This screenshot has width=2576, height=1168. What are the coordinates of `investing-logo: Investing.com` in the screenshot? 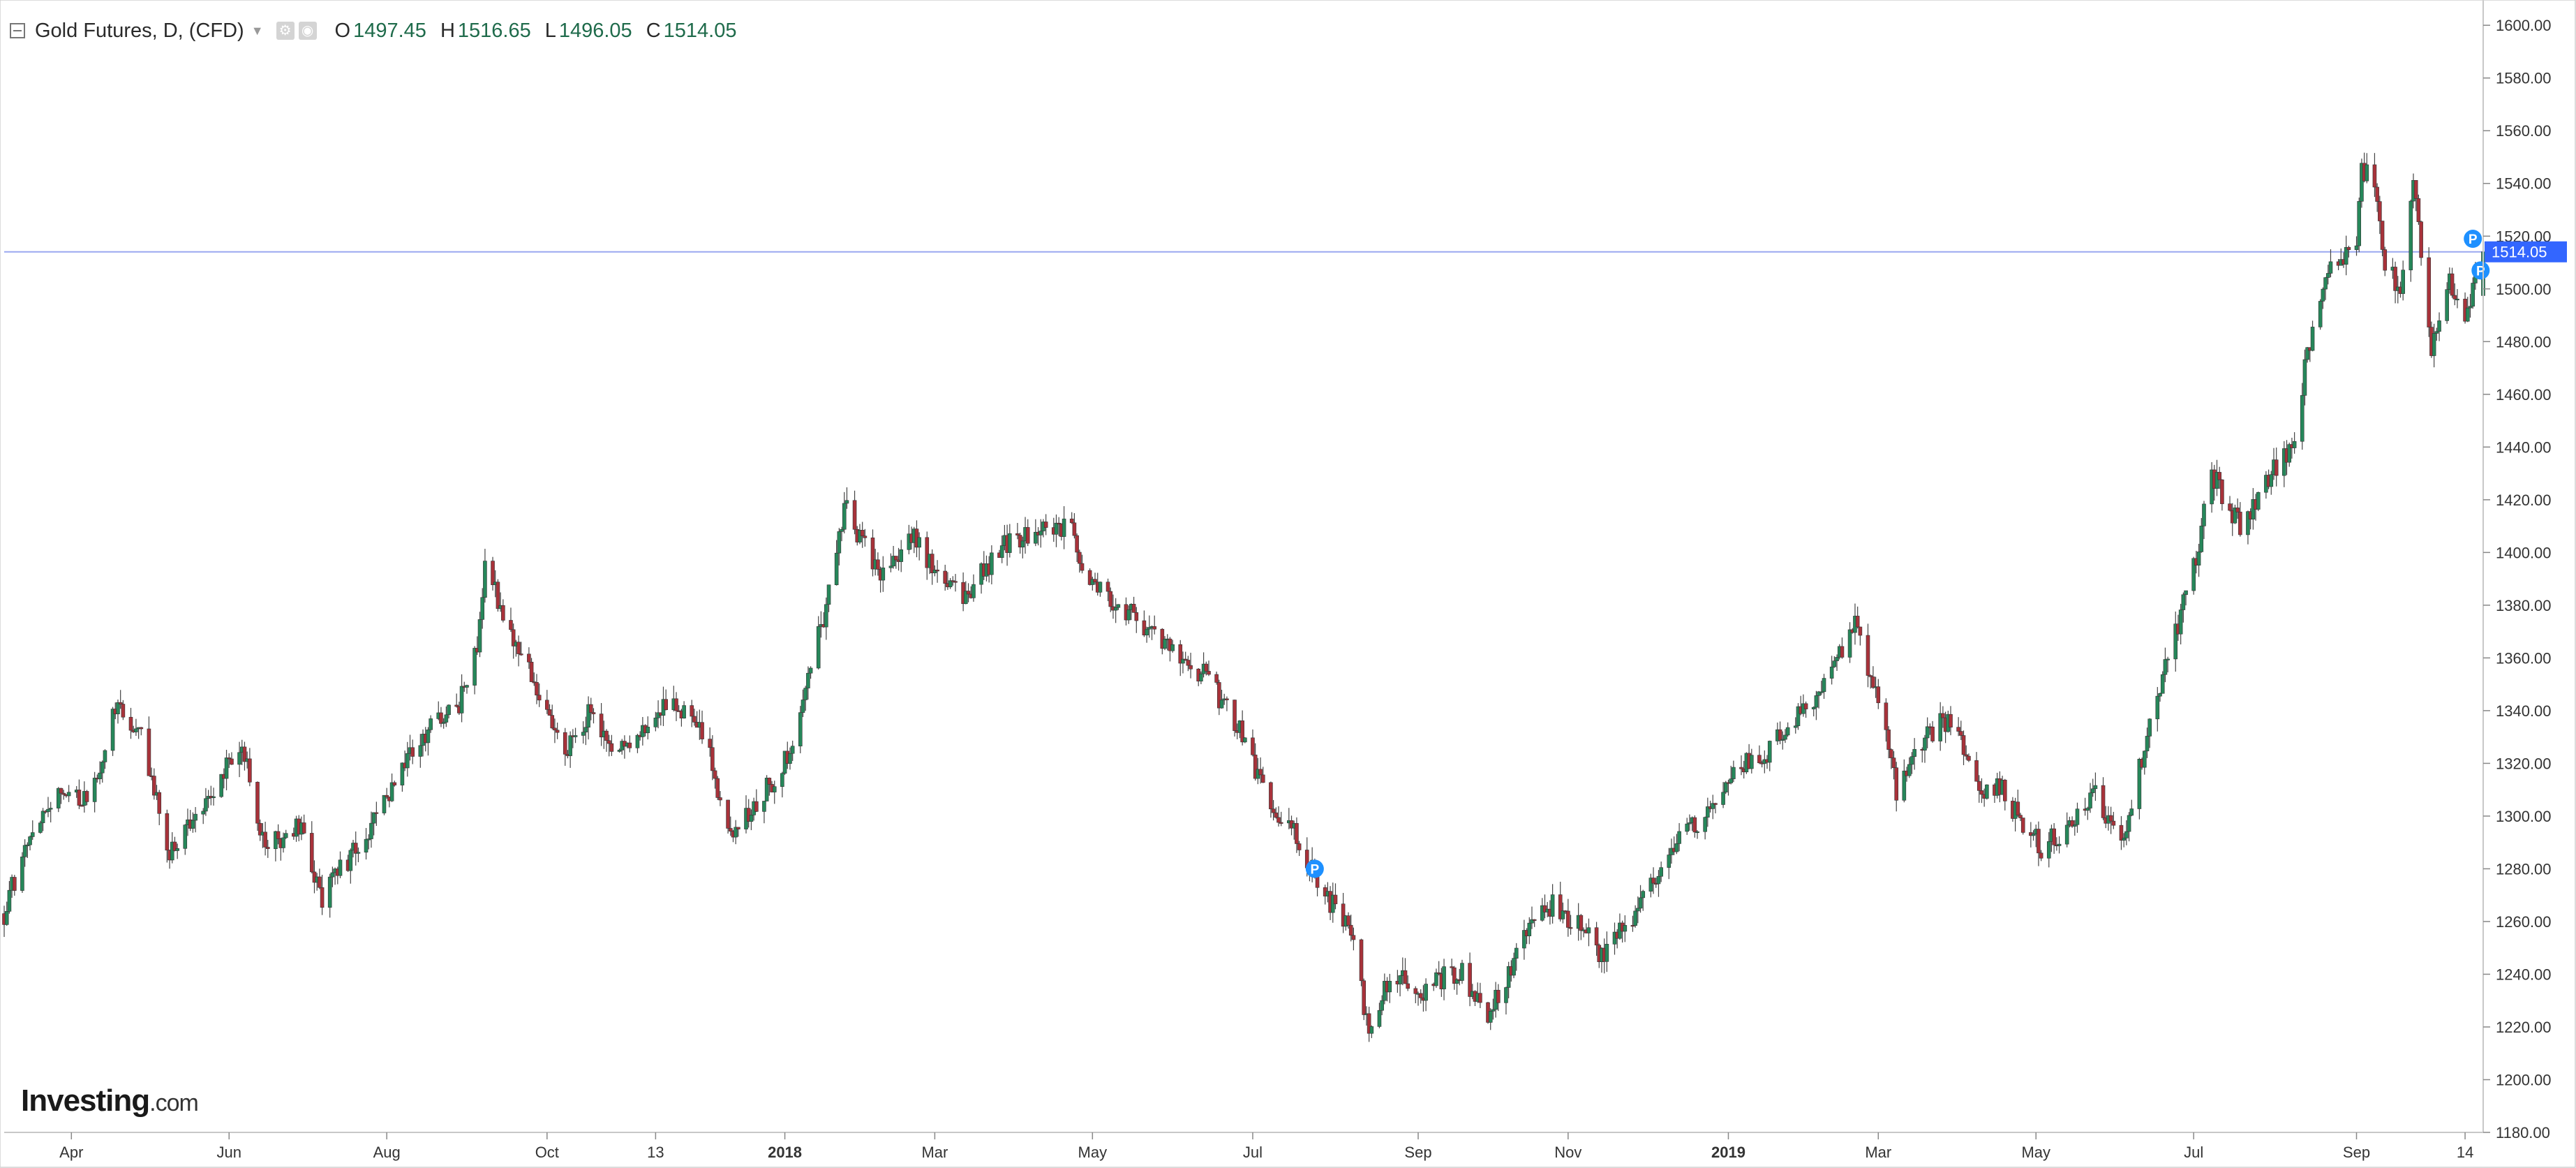 It's located at (110, 1101).